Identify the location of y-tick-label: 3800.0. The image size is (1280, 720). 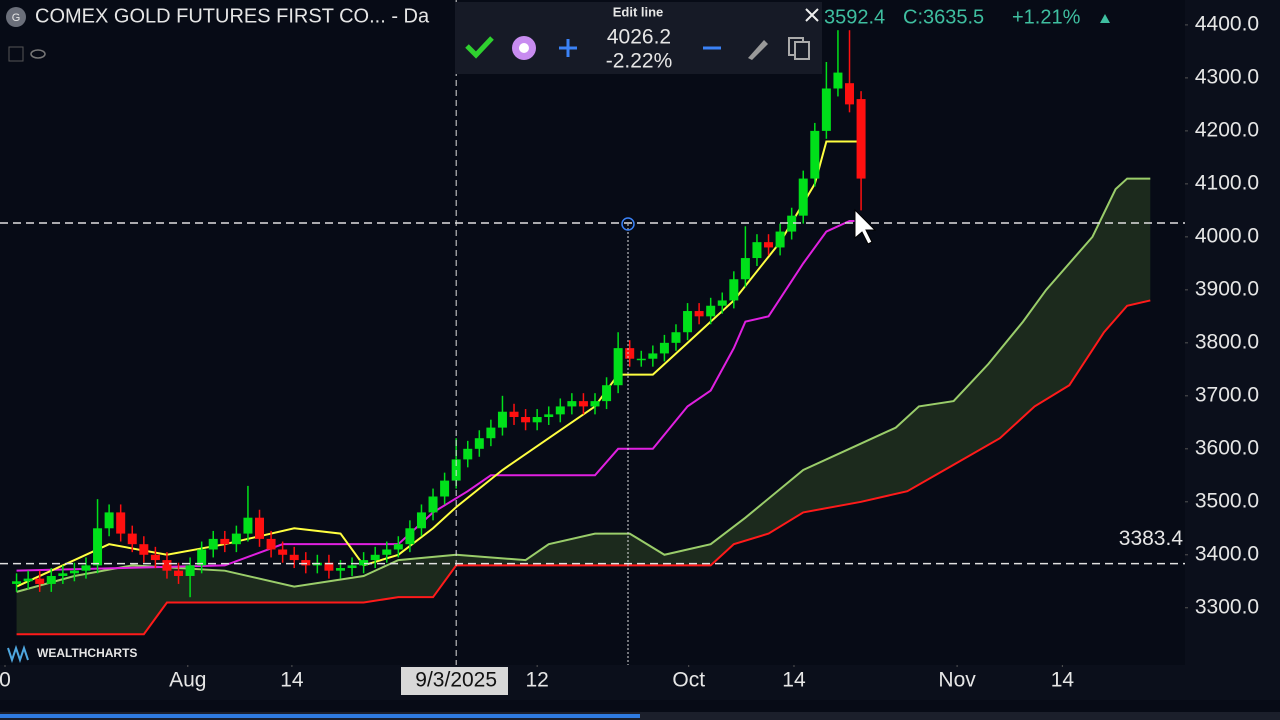
(1227, 341).